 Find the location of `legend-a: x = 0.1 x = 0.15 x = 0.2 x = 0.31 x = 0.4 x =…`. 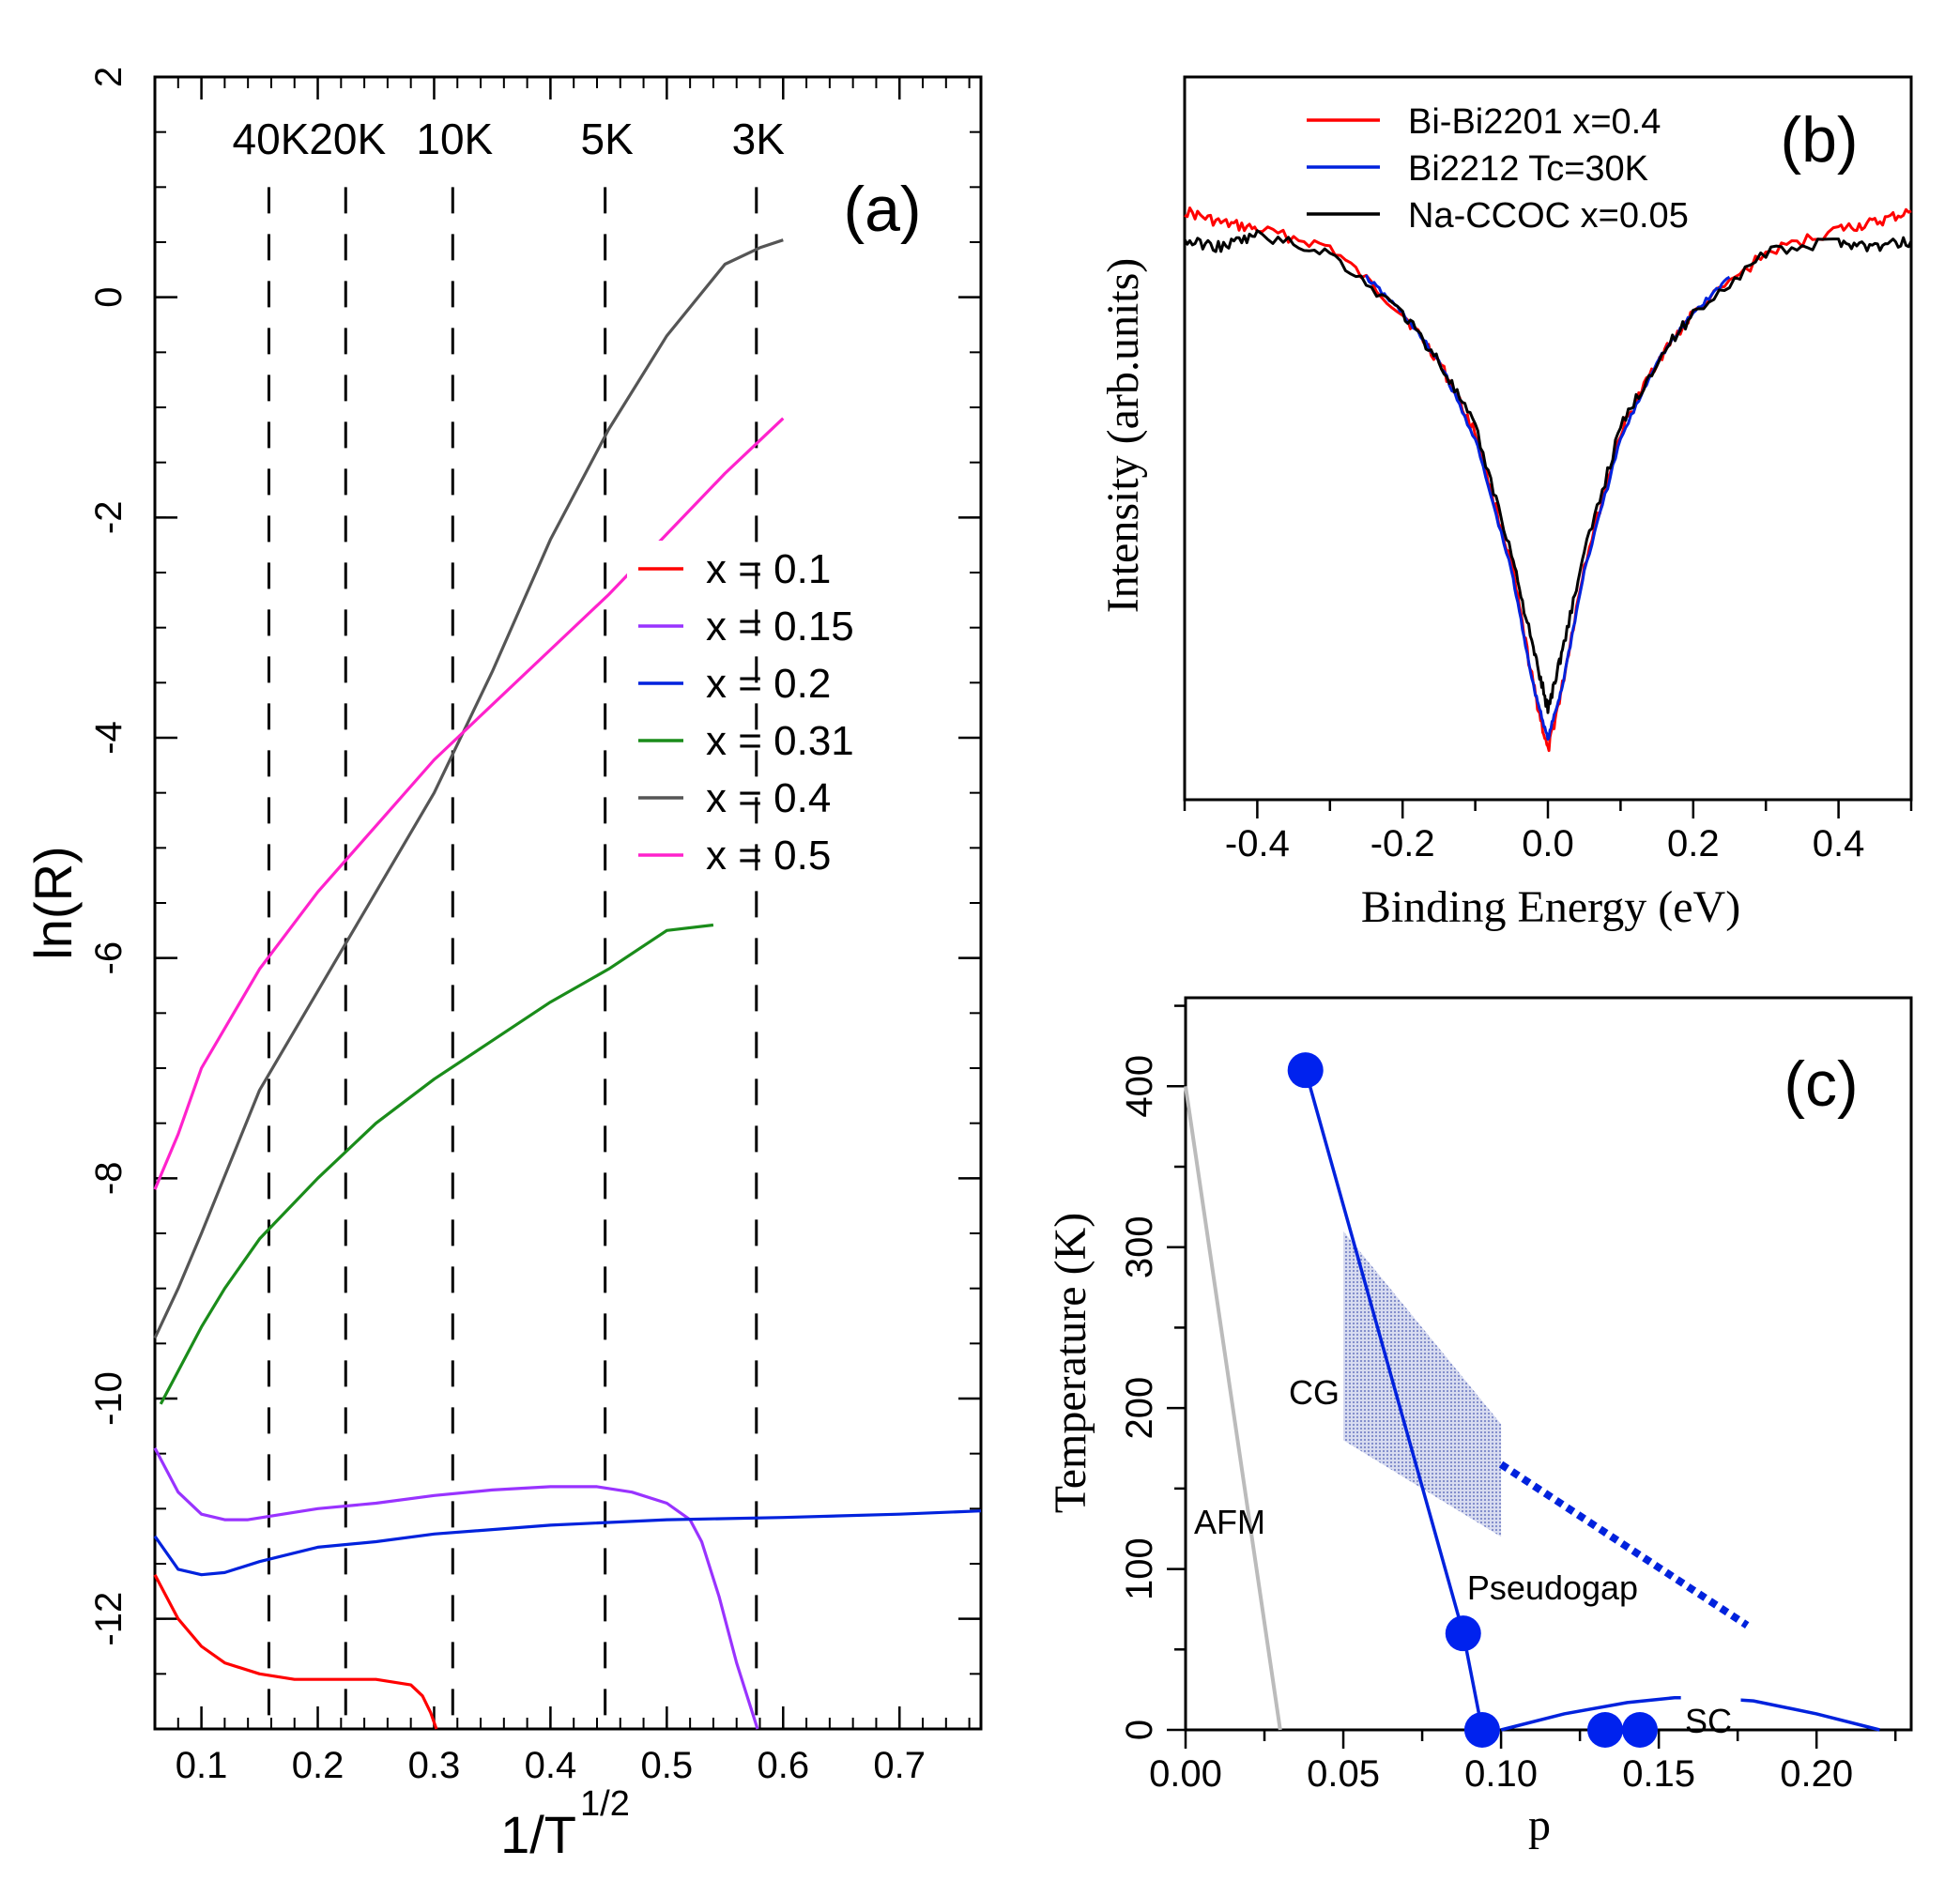

legend-a: x = 0.1 x = 0.15 x = 0.2 x = 0.31 x = 0.4 x =… is located at coordinates (740, 710).